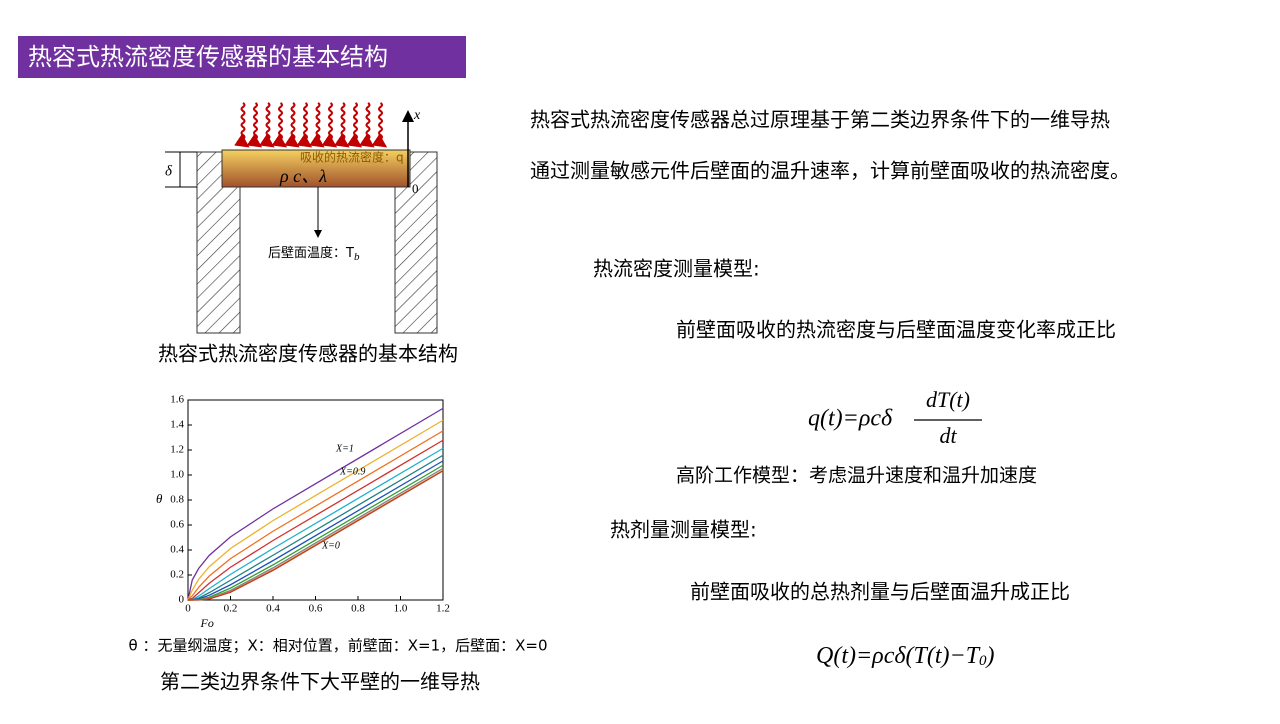 This screenshot has height=724, width=1280. What do you see at coordinates (830, 171) in the screenshot?
I see `paragraph: 通过测量敏感元件后壁面的温升速率，计算前壁面吸收的热流密度。` at bounding box center [830, 171].